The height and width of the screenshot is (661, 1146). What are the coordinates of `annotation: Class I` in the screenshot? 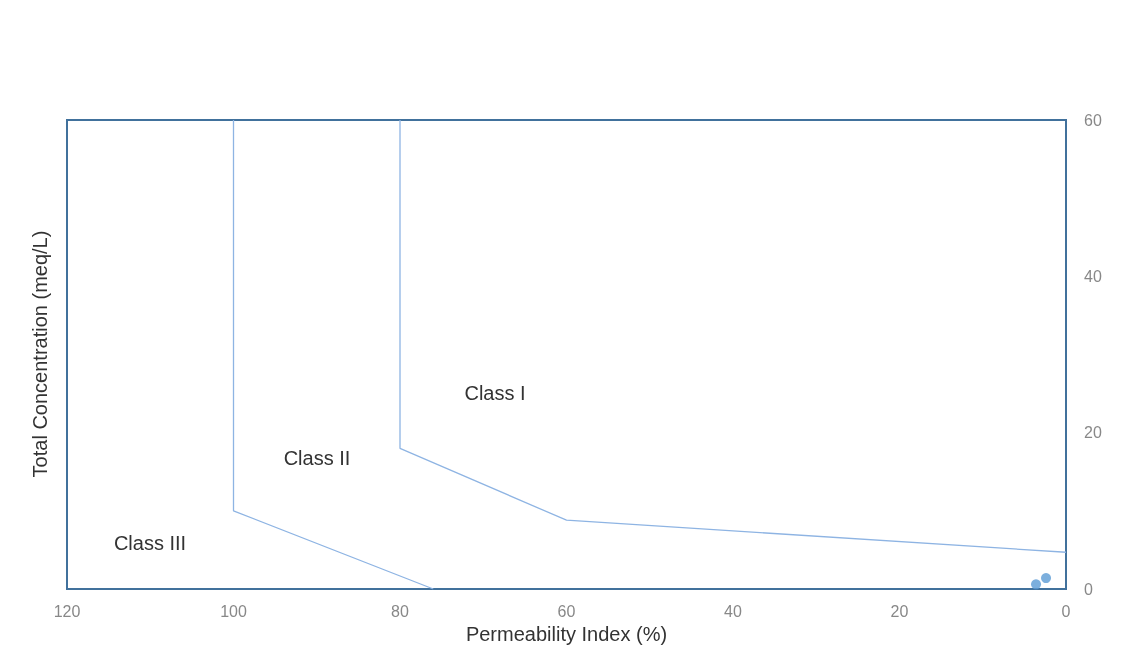 It's located at (495, 393).